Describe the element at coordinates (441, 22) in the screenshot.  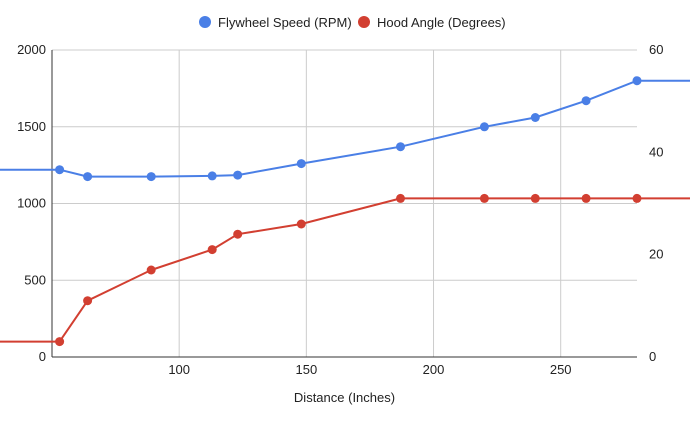
I see `legend-label: Hood Angle (Degrees)` at that location.